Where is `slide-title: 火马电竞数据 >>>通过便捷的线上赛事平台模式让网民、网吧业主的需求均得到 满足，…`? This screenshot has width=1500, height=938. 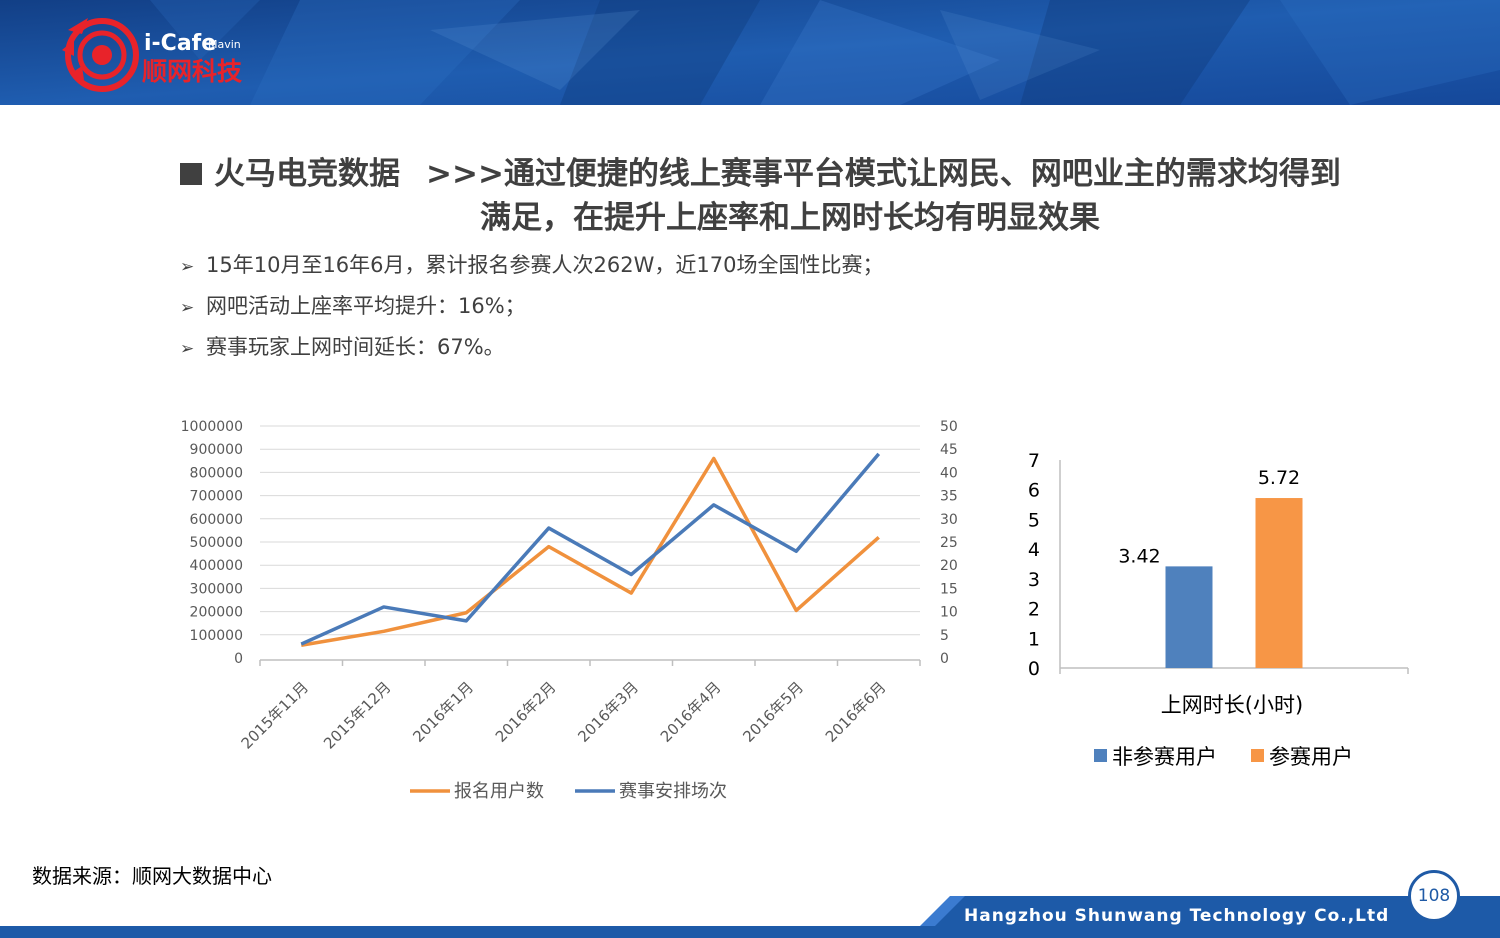
slide-title: 火马电竞数据 >>>通过便捷的线上赛事平台模式让网民、网吧业主的需求均得到 满足，… is located at coordinates (790, 196).